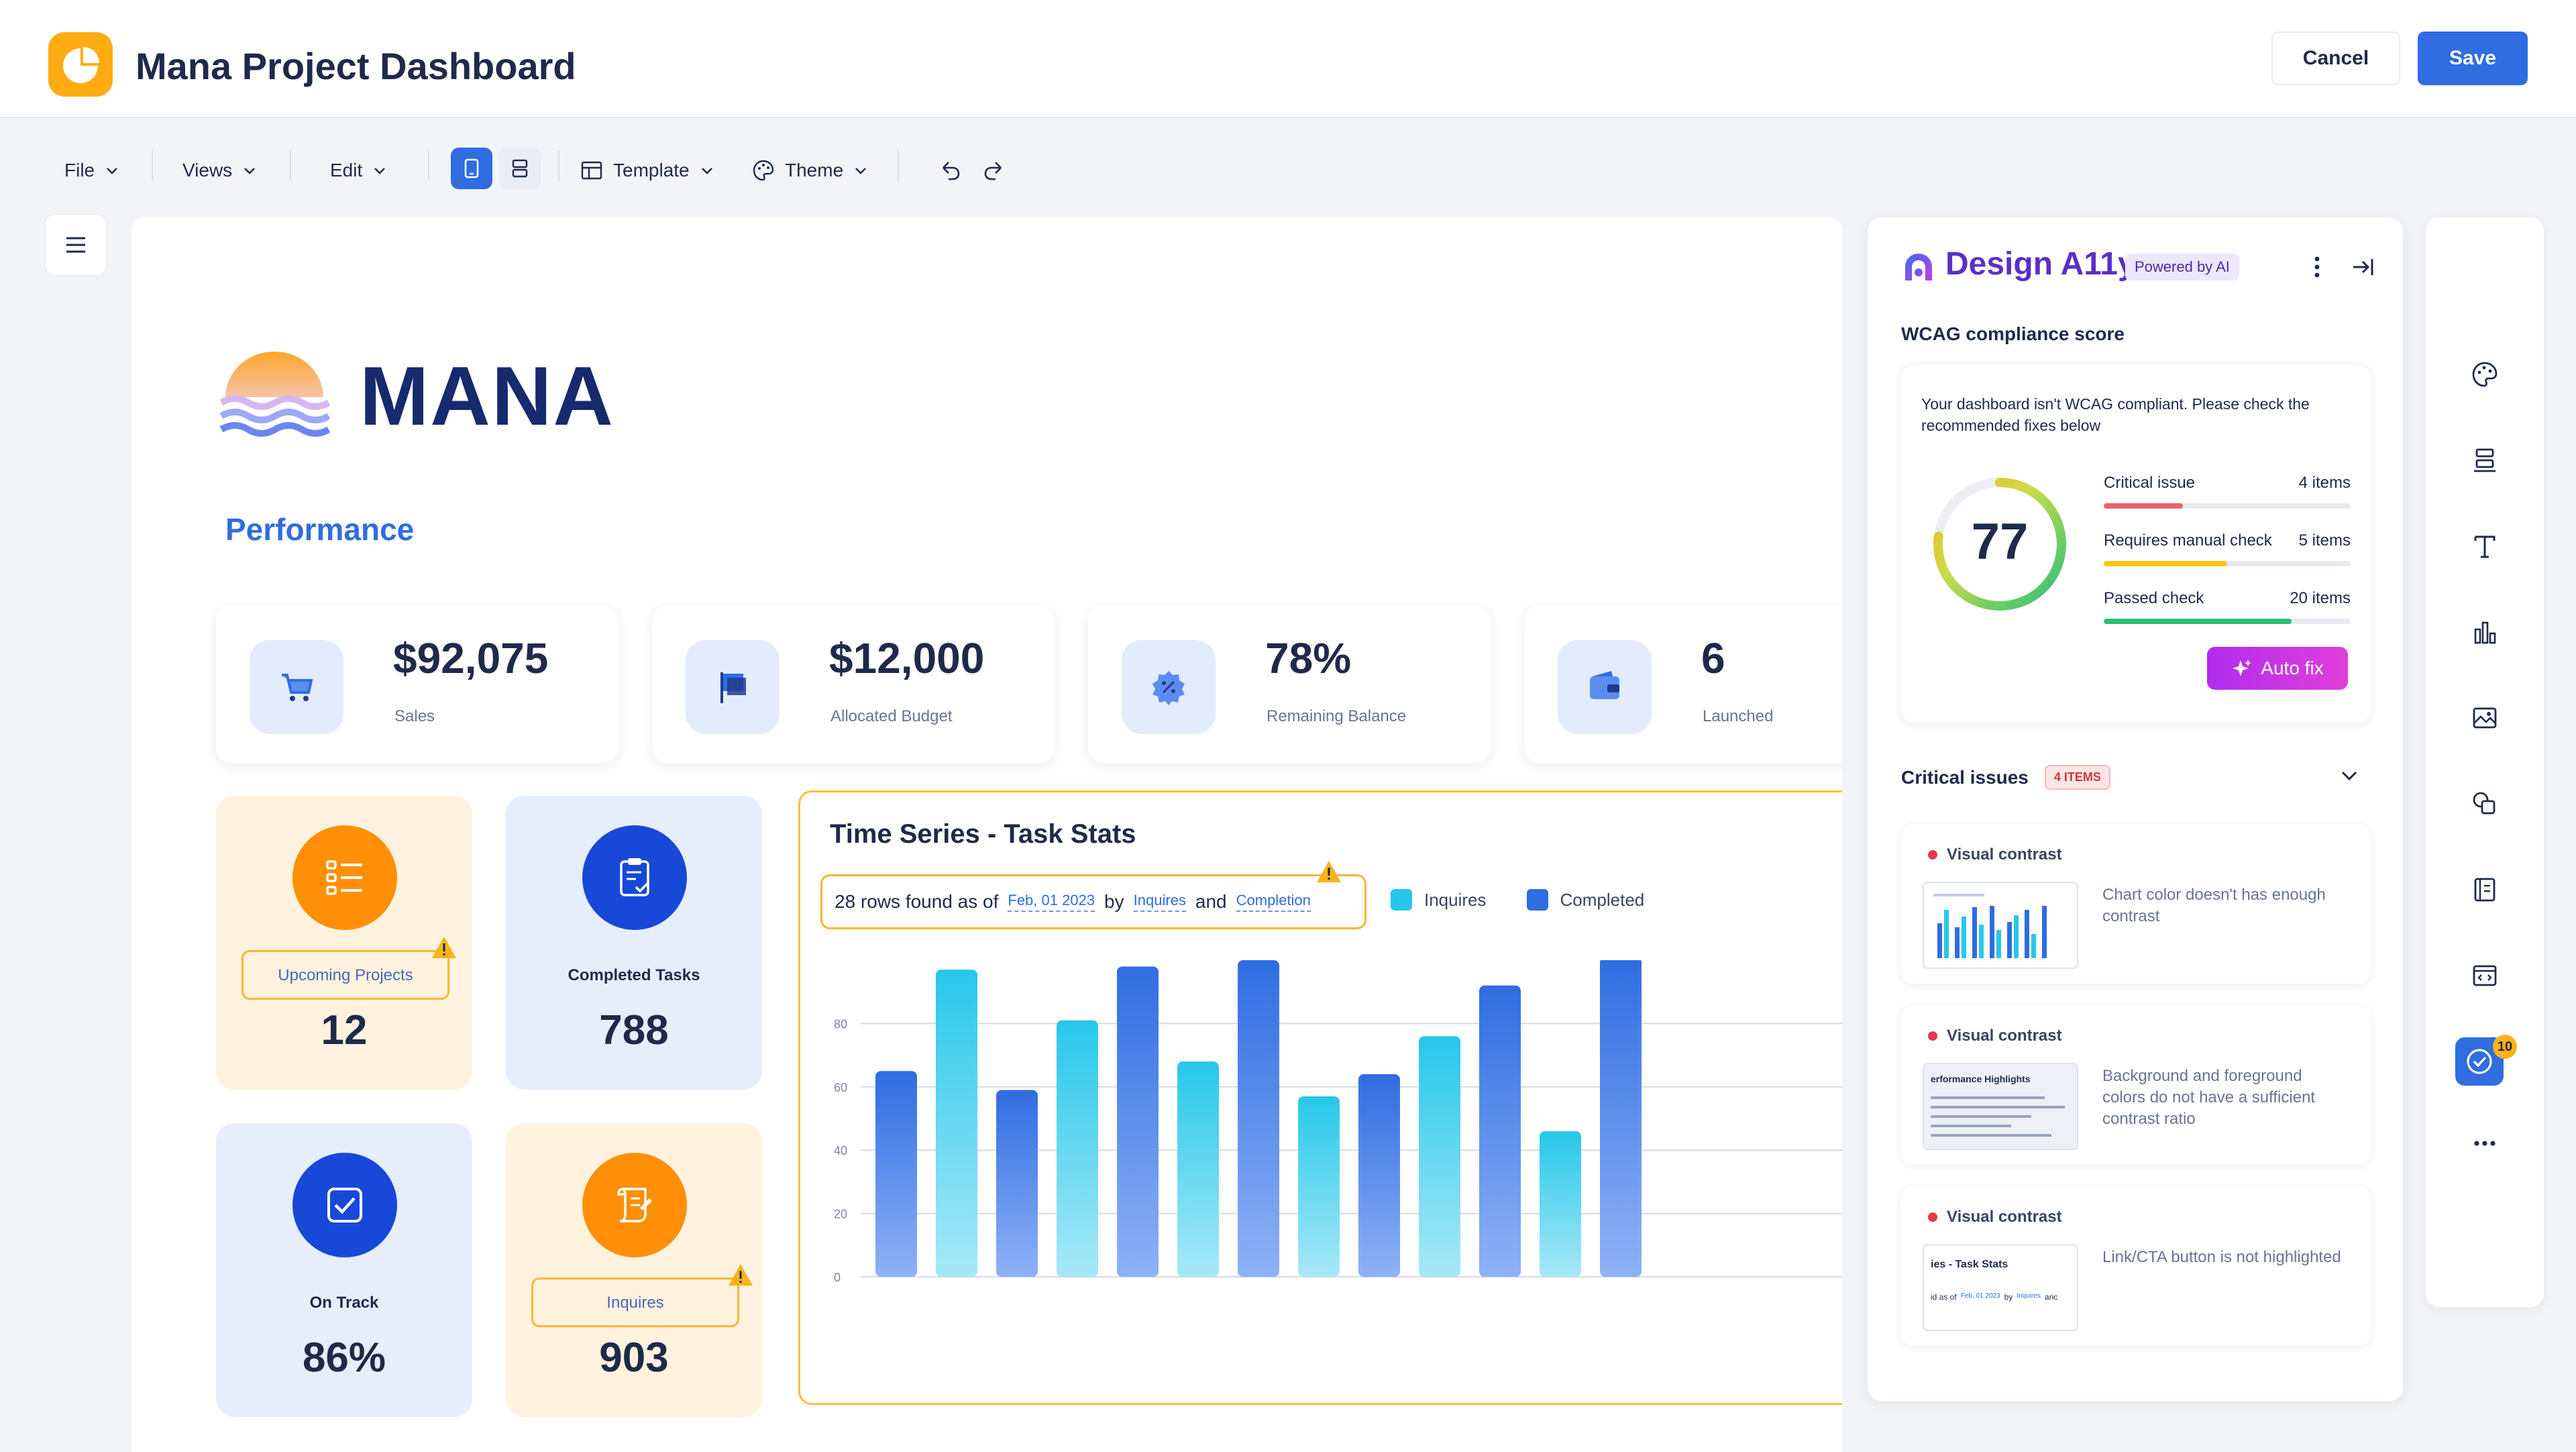 The width and height of the screenshot is (2576, 1452). What do you see at coordinates (1159, 902) in the screenshot?
I see `inquires-link: Inquires` at bounding box center [1159, 902].